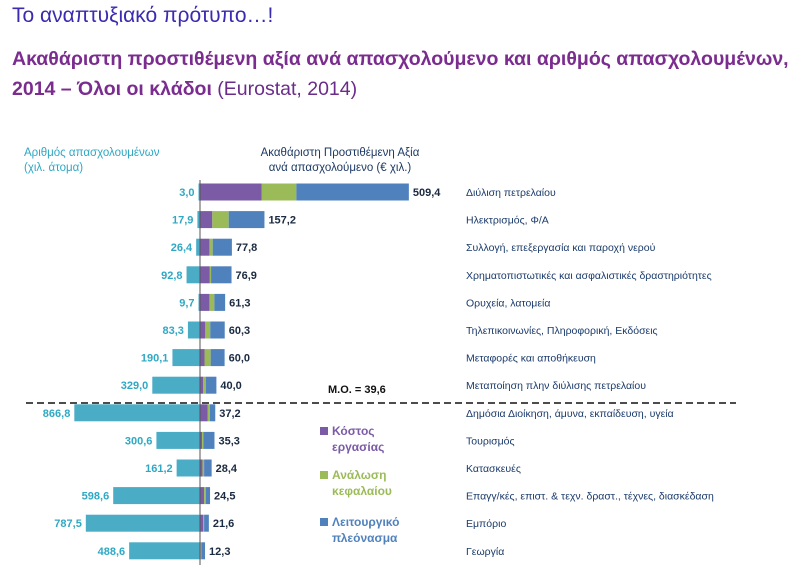 The width and height of the screenshot is (808, 587). Describe the element at coordinates (239, 303) in the screenshot. I see `gva-value-label: 61,3` at that location.